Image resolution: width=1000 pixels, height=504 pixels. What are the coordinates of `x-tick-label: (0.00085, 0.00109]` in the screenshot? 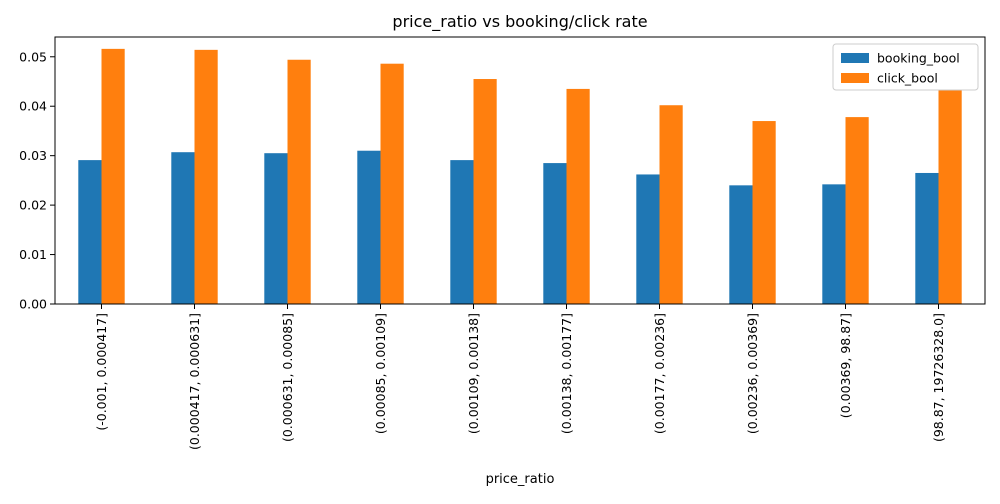 It's located at (380, 373).